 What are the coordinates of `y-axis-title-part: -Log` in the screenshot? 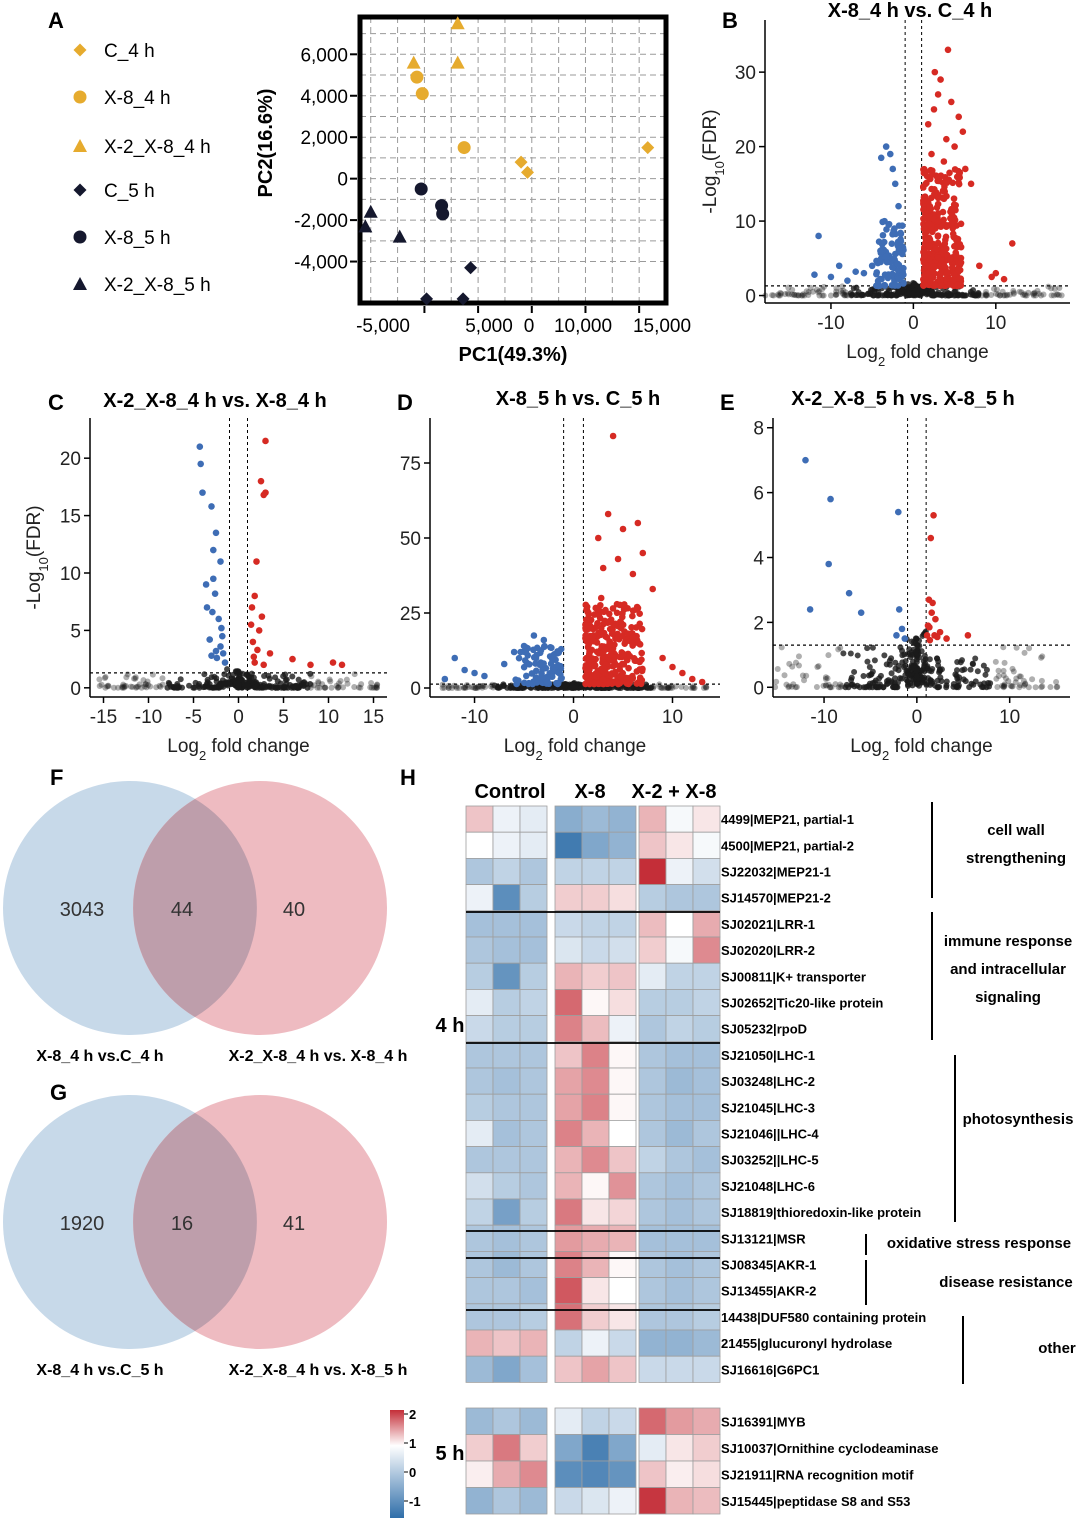 It's located at (34, 591).